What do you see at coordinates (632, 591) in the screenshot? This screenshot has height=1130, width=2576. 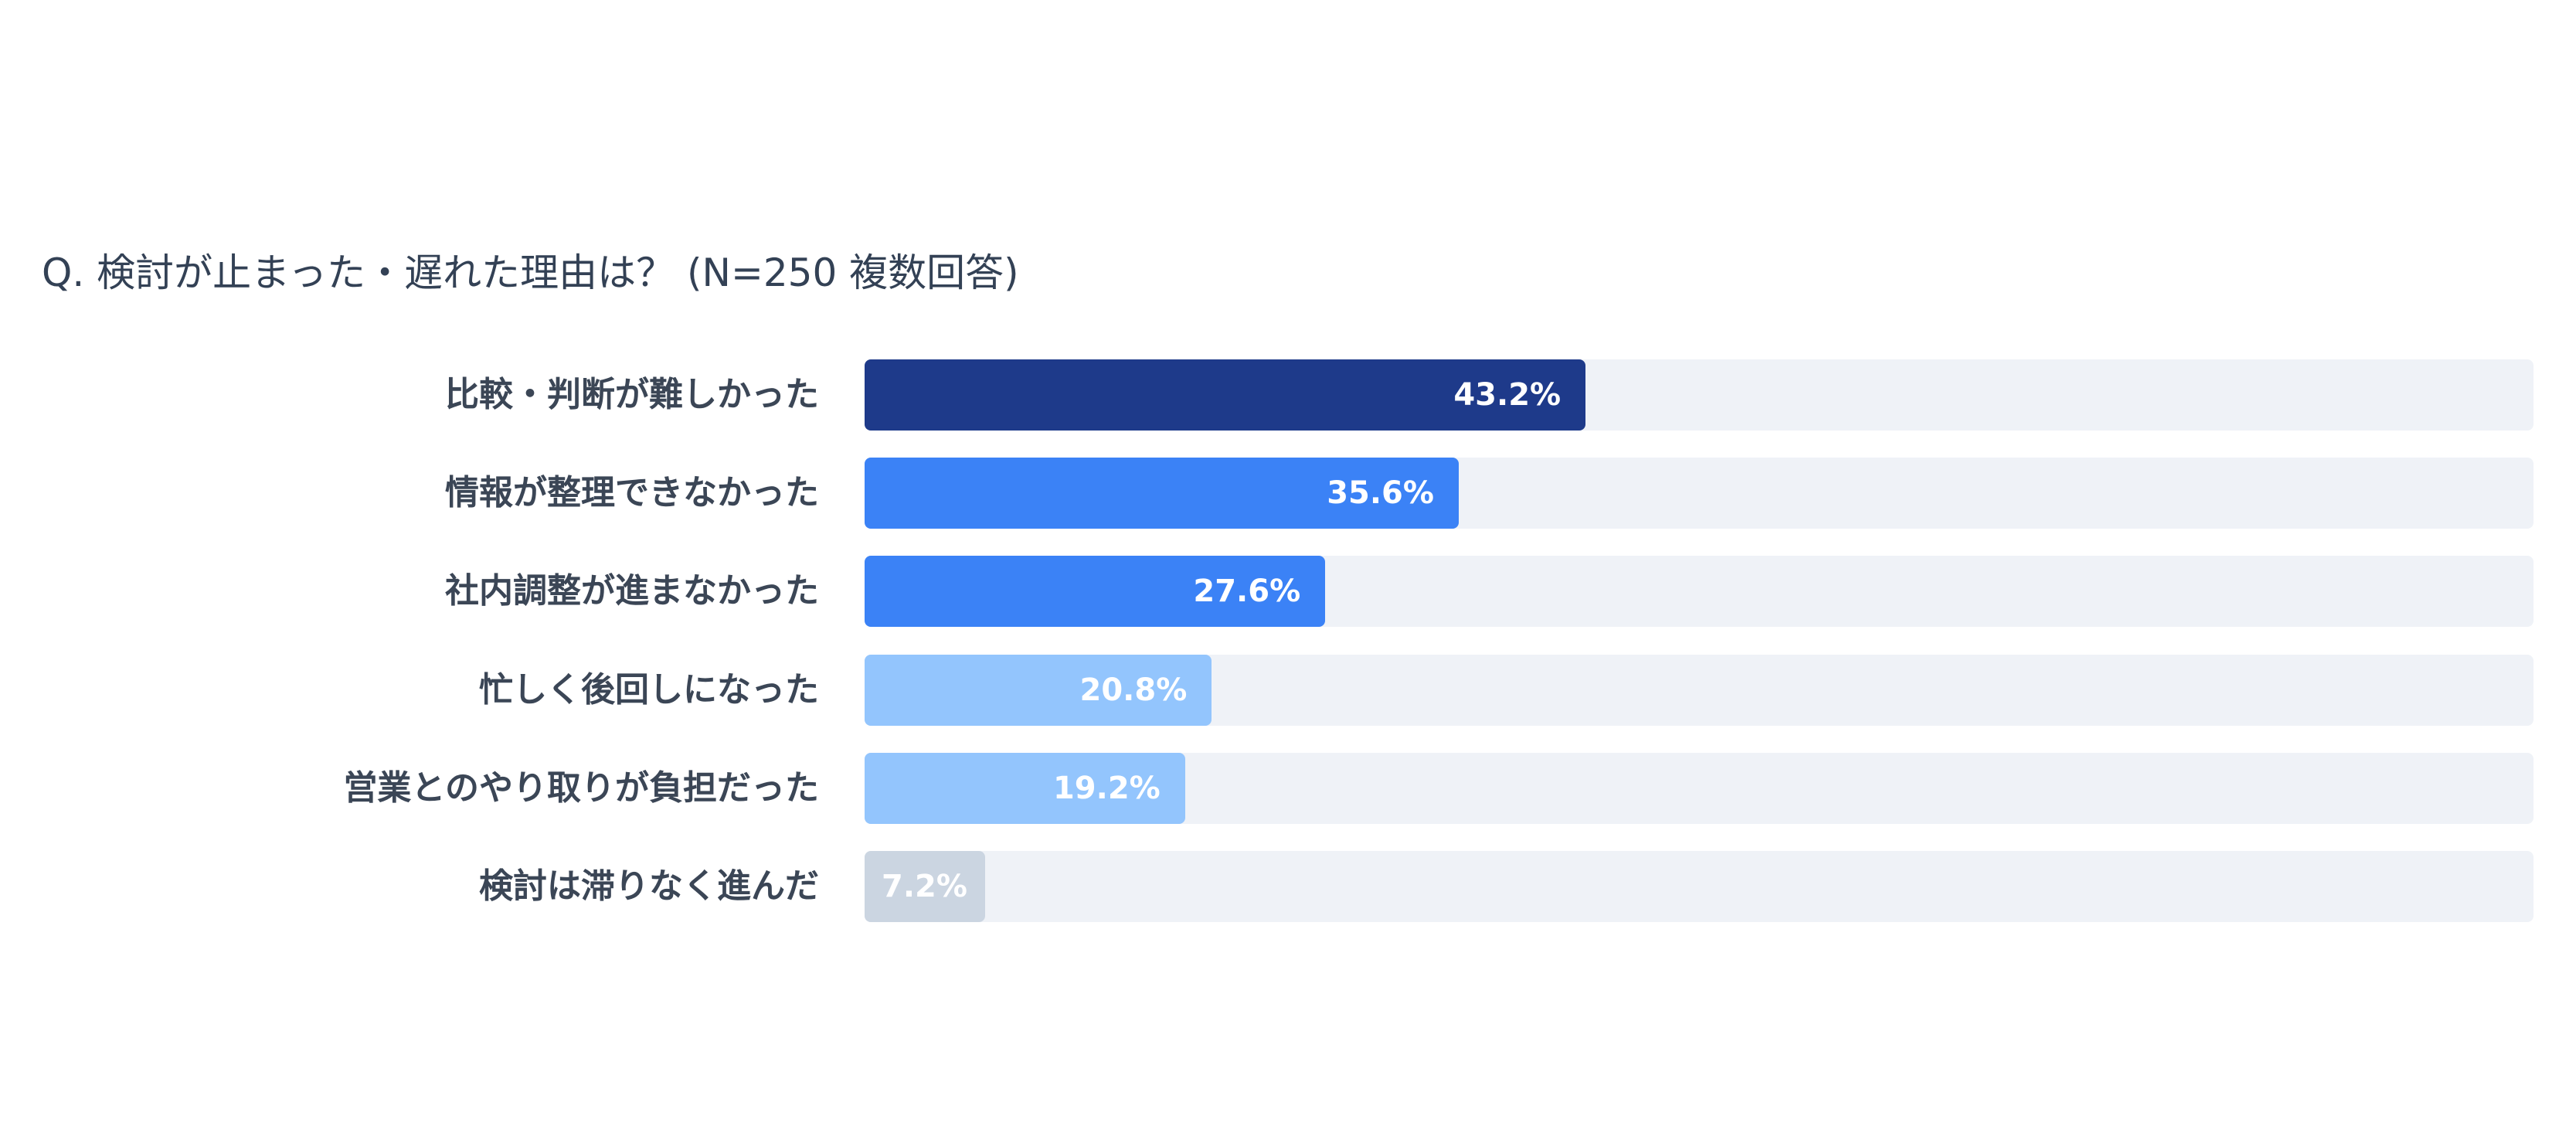 I see `category-label: 社内調整が進まなかった` at bounding box center [632, 591].